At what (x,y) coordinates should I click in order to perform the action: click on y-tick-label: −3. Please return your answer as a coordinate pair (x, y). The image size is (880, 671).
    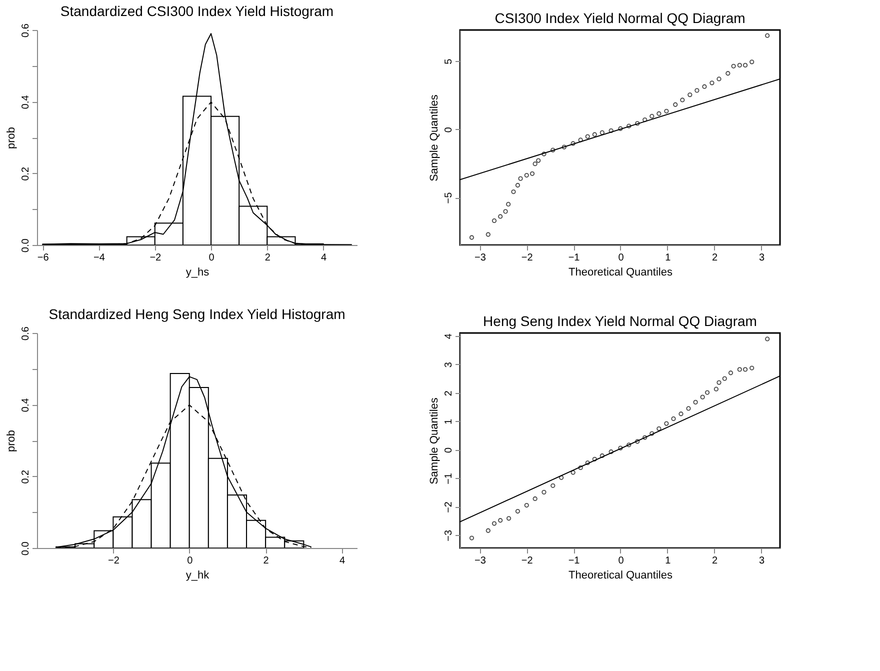
    Looking at the image, I should click on (449, 536).